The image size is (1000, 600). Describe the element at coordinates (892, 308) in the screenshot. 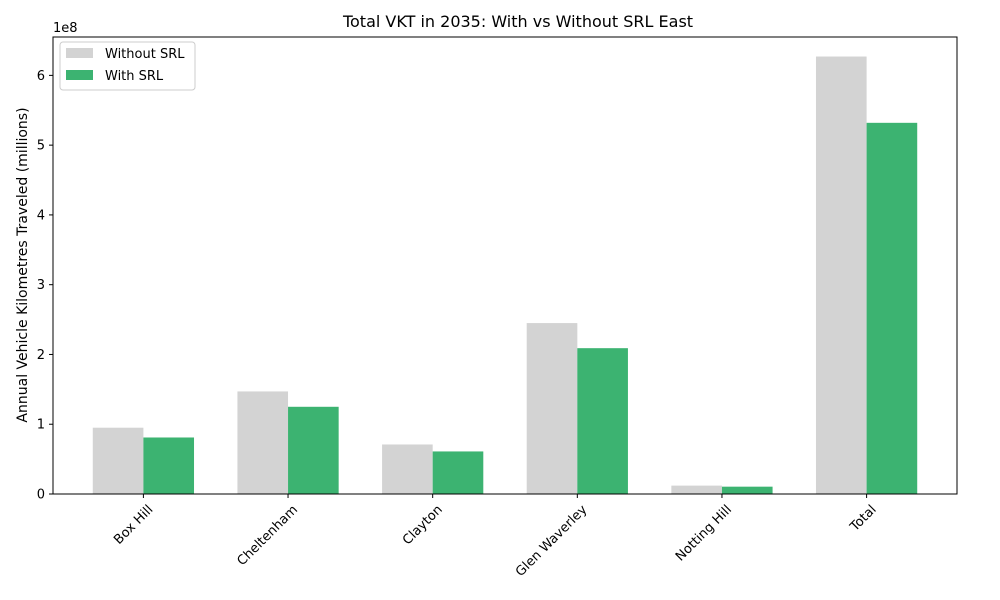

I see `bar-with-srl-total` at that location.